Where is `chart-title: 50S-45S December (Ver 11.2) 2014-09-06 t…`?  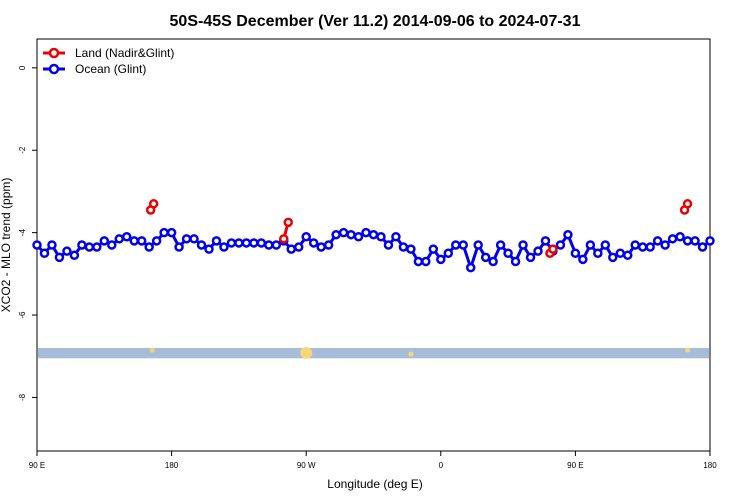 chart-title: 50S-45S December (Ver 11.2) 2014-09-06 t… is located at coordinates (375, 21).